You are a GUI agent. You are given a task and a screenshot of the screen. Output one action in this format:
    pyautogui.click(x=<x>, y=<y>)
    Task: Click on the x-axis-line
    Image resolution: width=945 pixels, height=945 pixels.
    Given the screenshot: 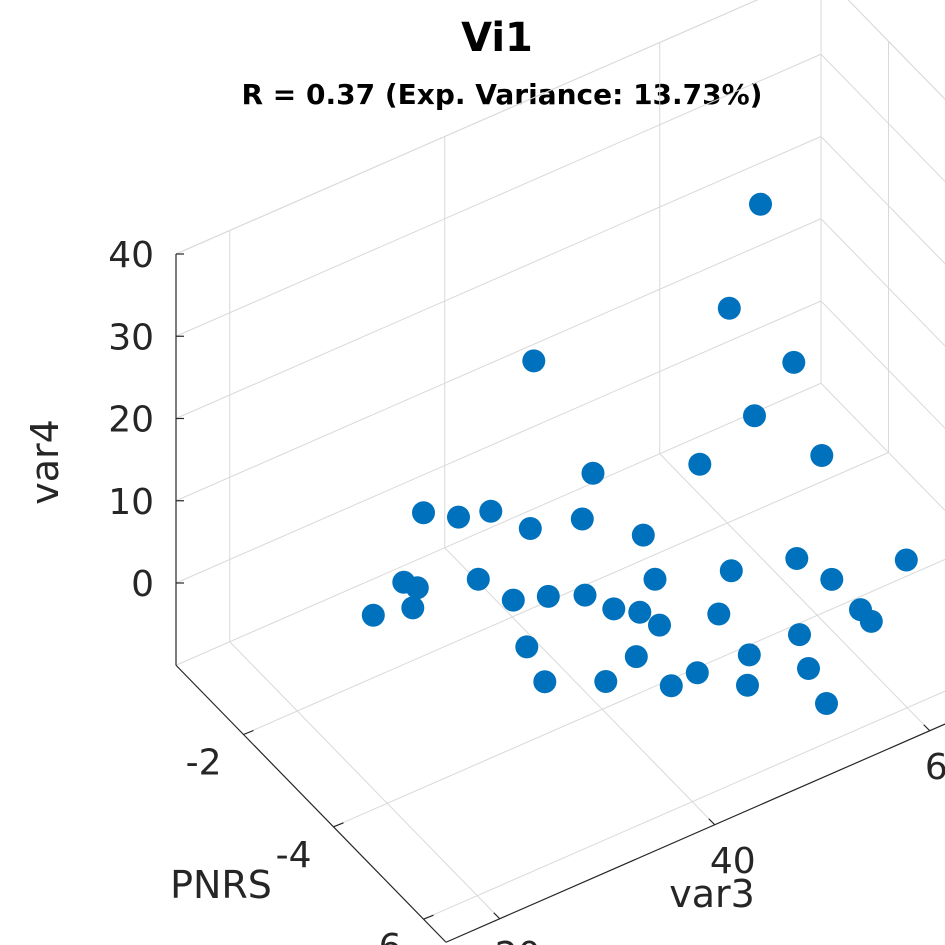 What is the action you would take?
    pyautogui.click(x=311, y=803)
    